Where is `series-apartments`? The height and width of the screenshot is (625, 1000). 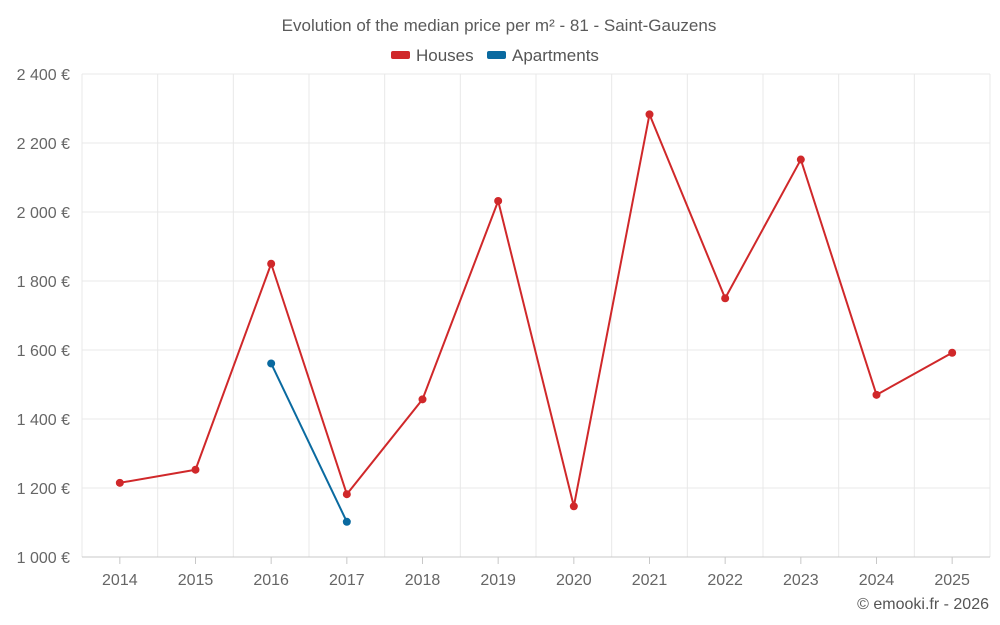 series-apartments is located at coordinates (309, 442).